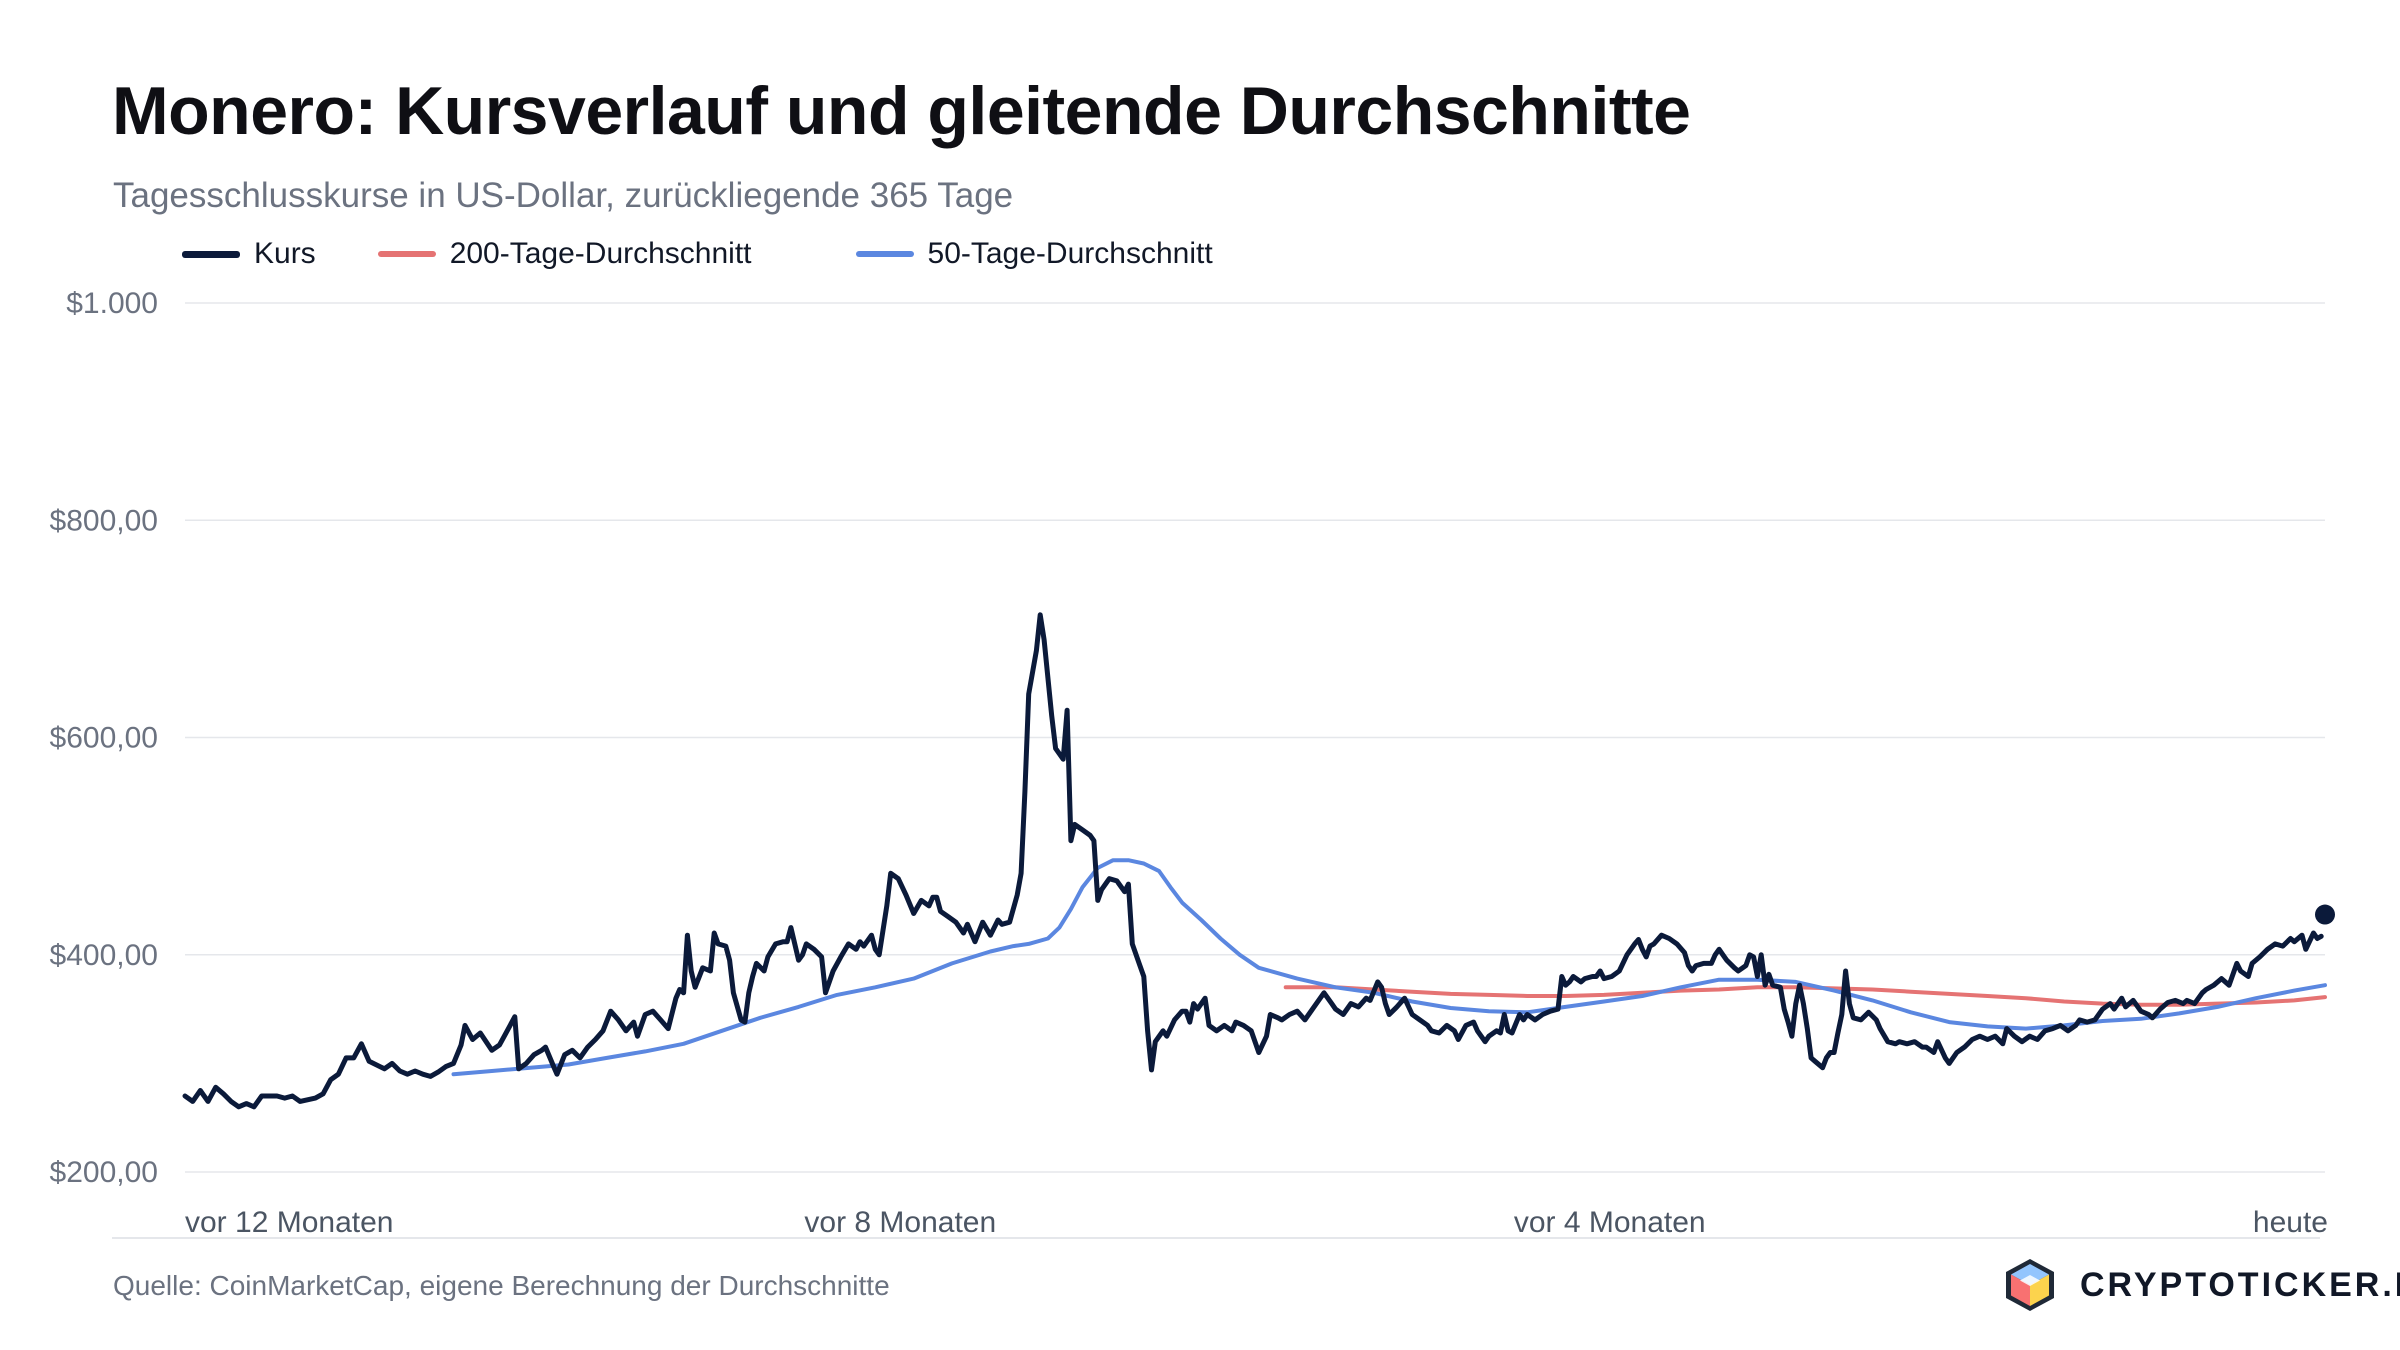 The width and height of the screenshot is (2400, 1350). What do you see at coordinates (2240, 1284) in the screenshot?
I see `brand-name: CRYPTOTICKER.IO` at bounding box center [2240, 1284].